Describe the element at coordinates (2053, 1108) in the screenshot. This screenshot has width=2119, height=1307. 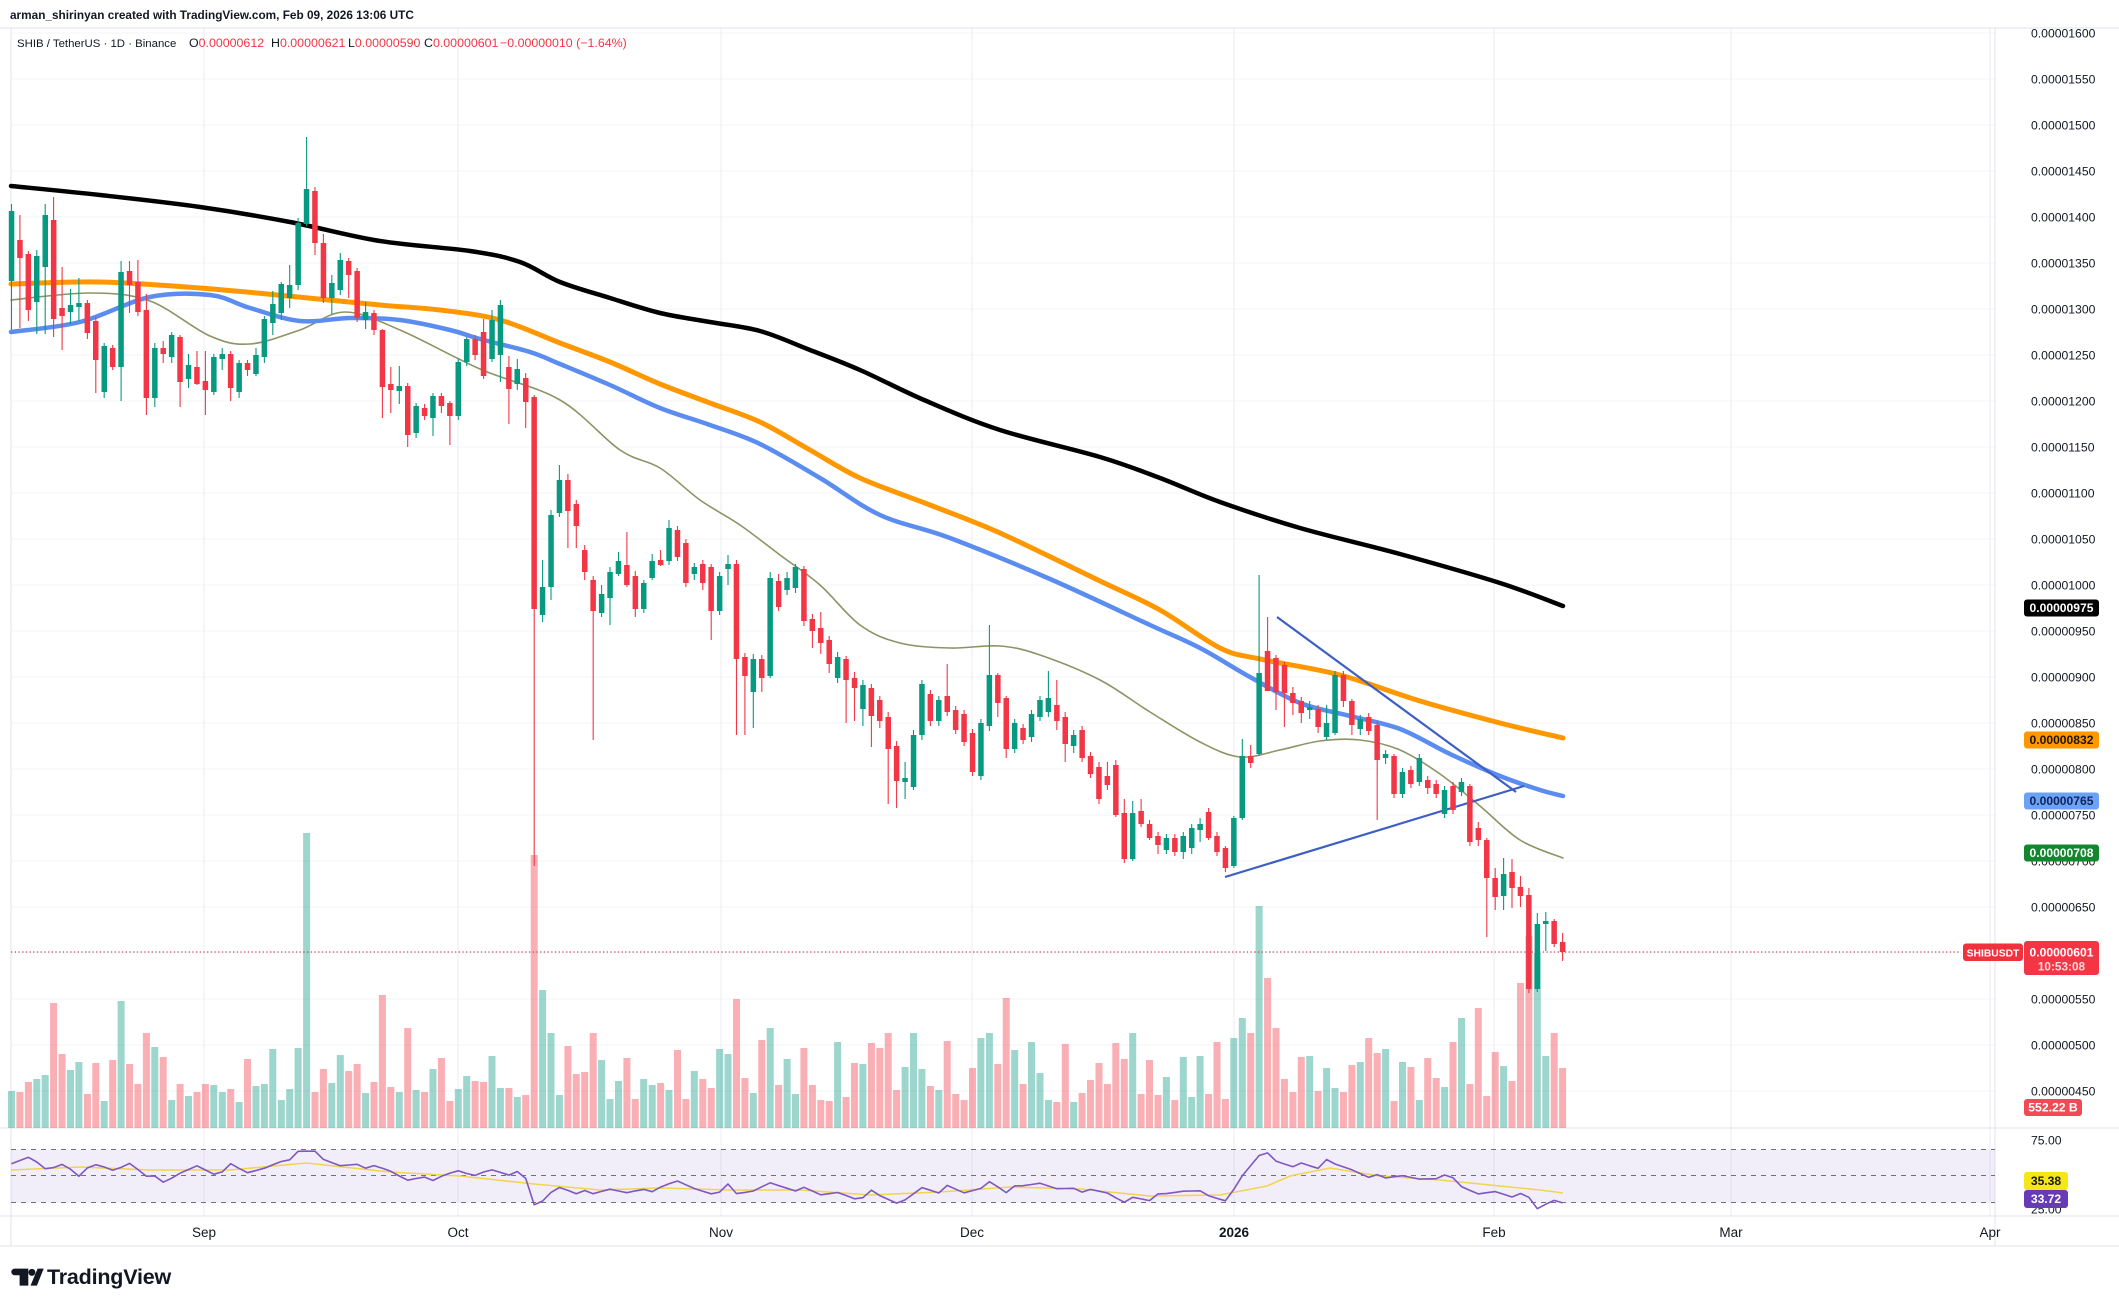
I see `svg-text: 552.22 B` at that location.